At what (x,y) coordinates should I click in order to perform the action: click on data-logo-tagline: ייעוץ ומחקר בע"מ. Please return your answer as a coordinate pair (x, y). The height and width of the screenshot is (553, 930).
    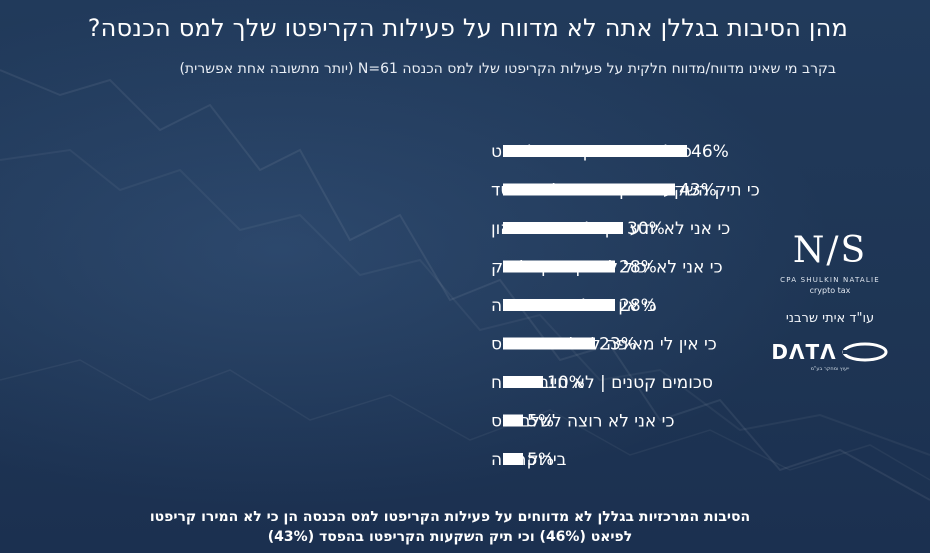
    Looking at the image, I should click on (830, 369).